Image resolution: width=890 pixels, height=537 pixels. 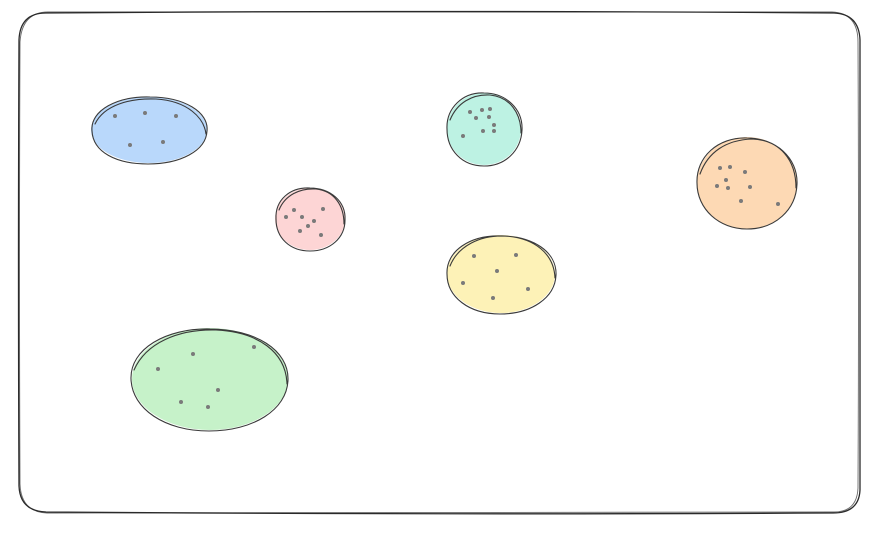 What do you see at coordinates (210, 379) in the screenshot?
I see `cluster-green-shape` at bounding box center [210, 379].